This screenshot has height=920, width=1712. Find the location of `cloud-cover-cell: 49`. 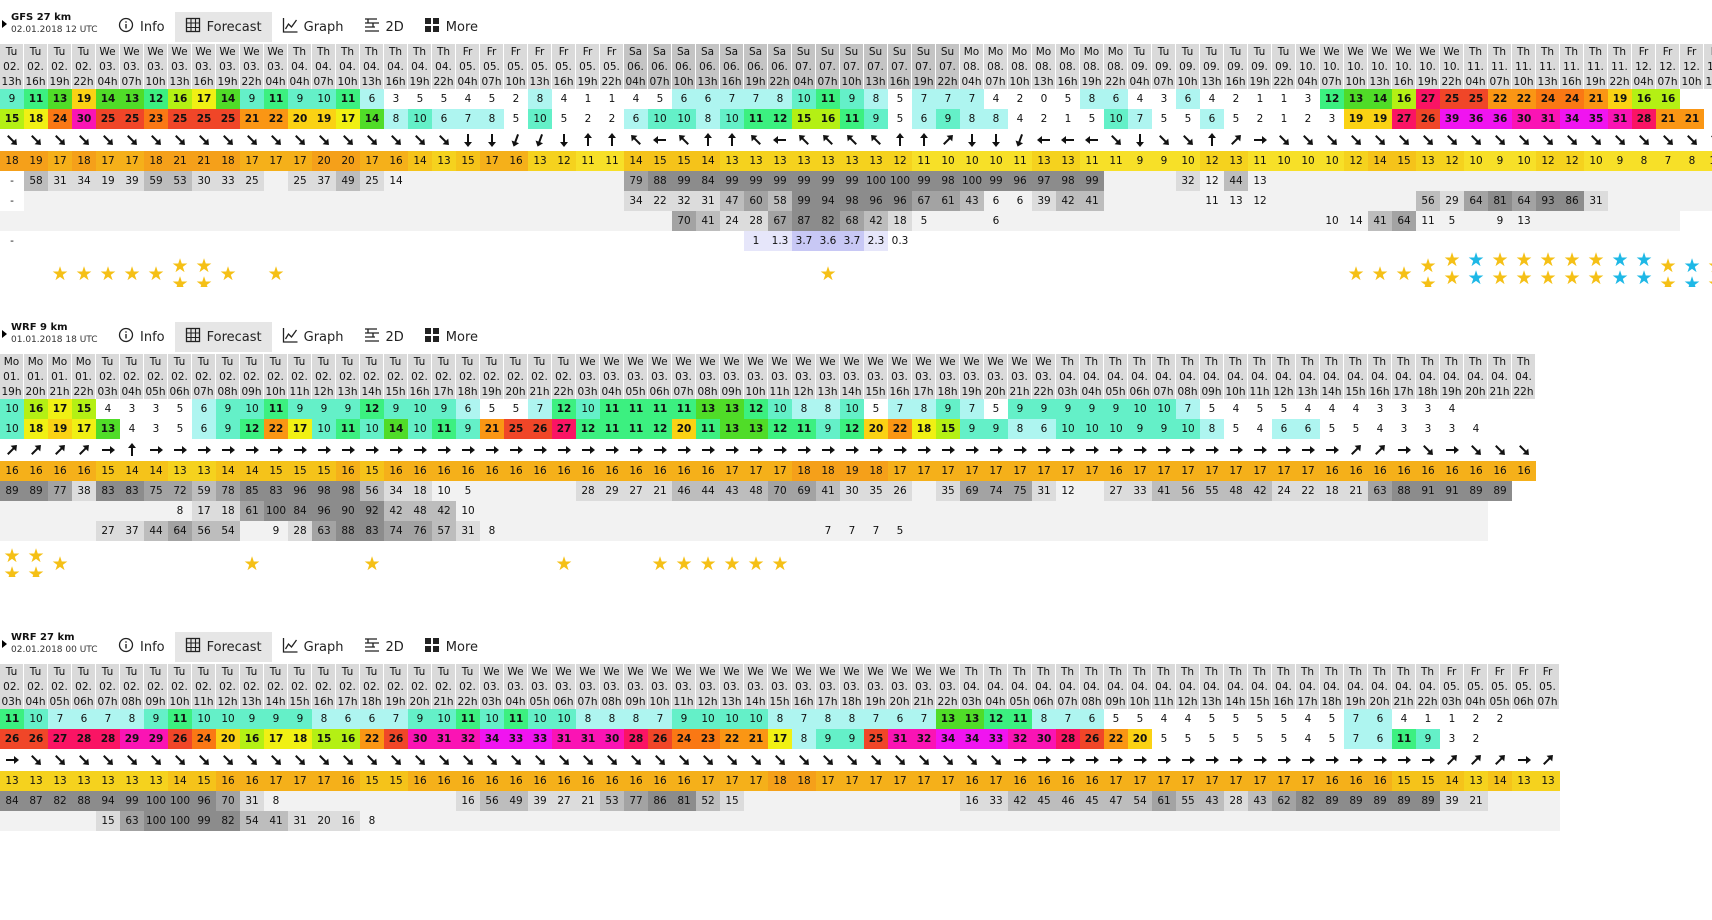

cloud-cover-cell: 49 is located at coordinates (516, 801).